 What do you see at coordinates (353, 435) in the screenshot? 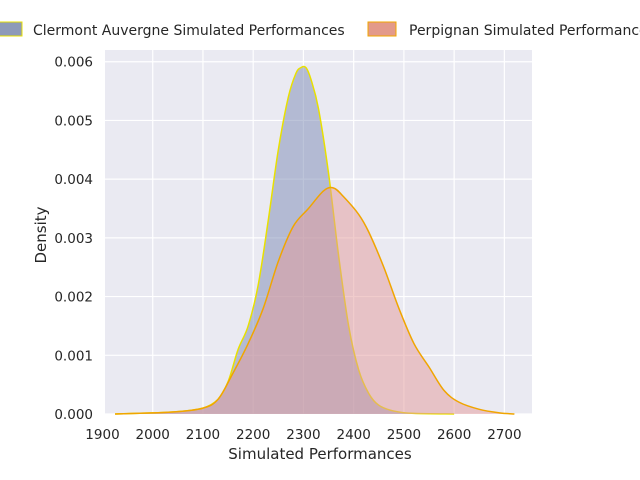
I see `x-tick-label: 2400` at bounding box center [353, 435].